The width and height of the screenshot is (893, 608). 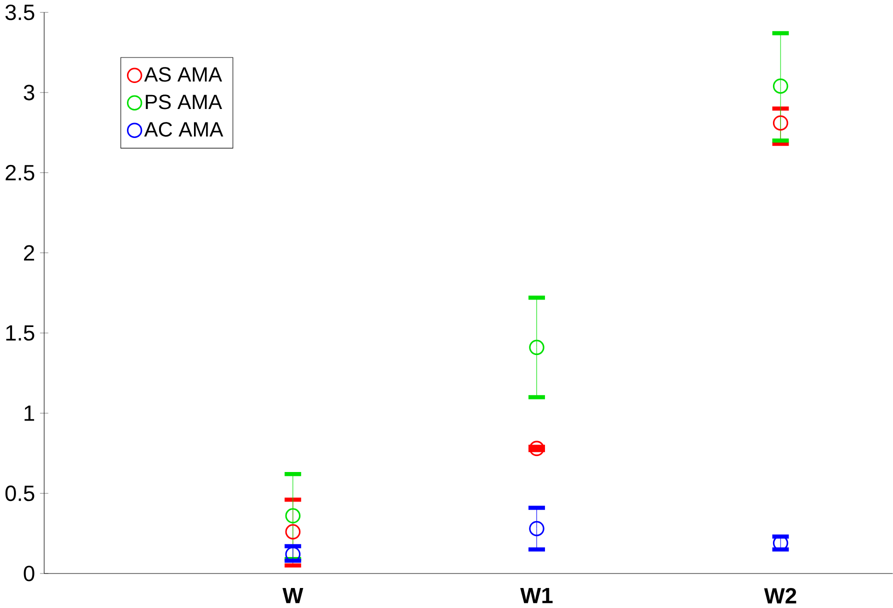 What do you see at coordinates (183, 74) in the screenshot?
I see `legend-label: AS AMA` at bounding box center [183, 74].